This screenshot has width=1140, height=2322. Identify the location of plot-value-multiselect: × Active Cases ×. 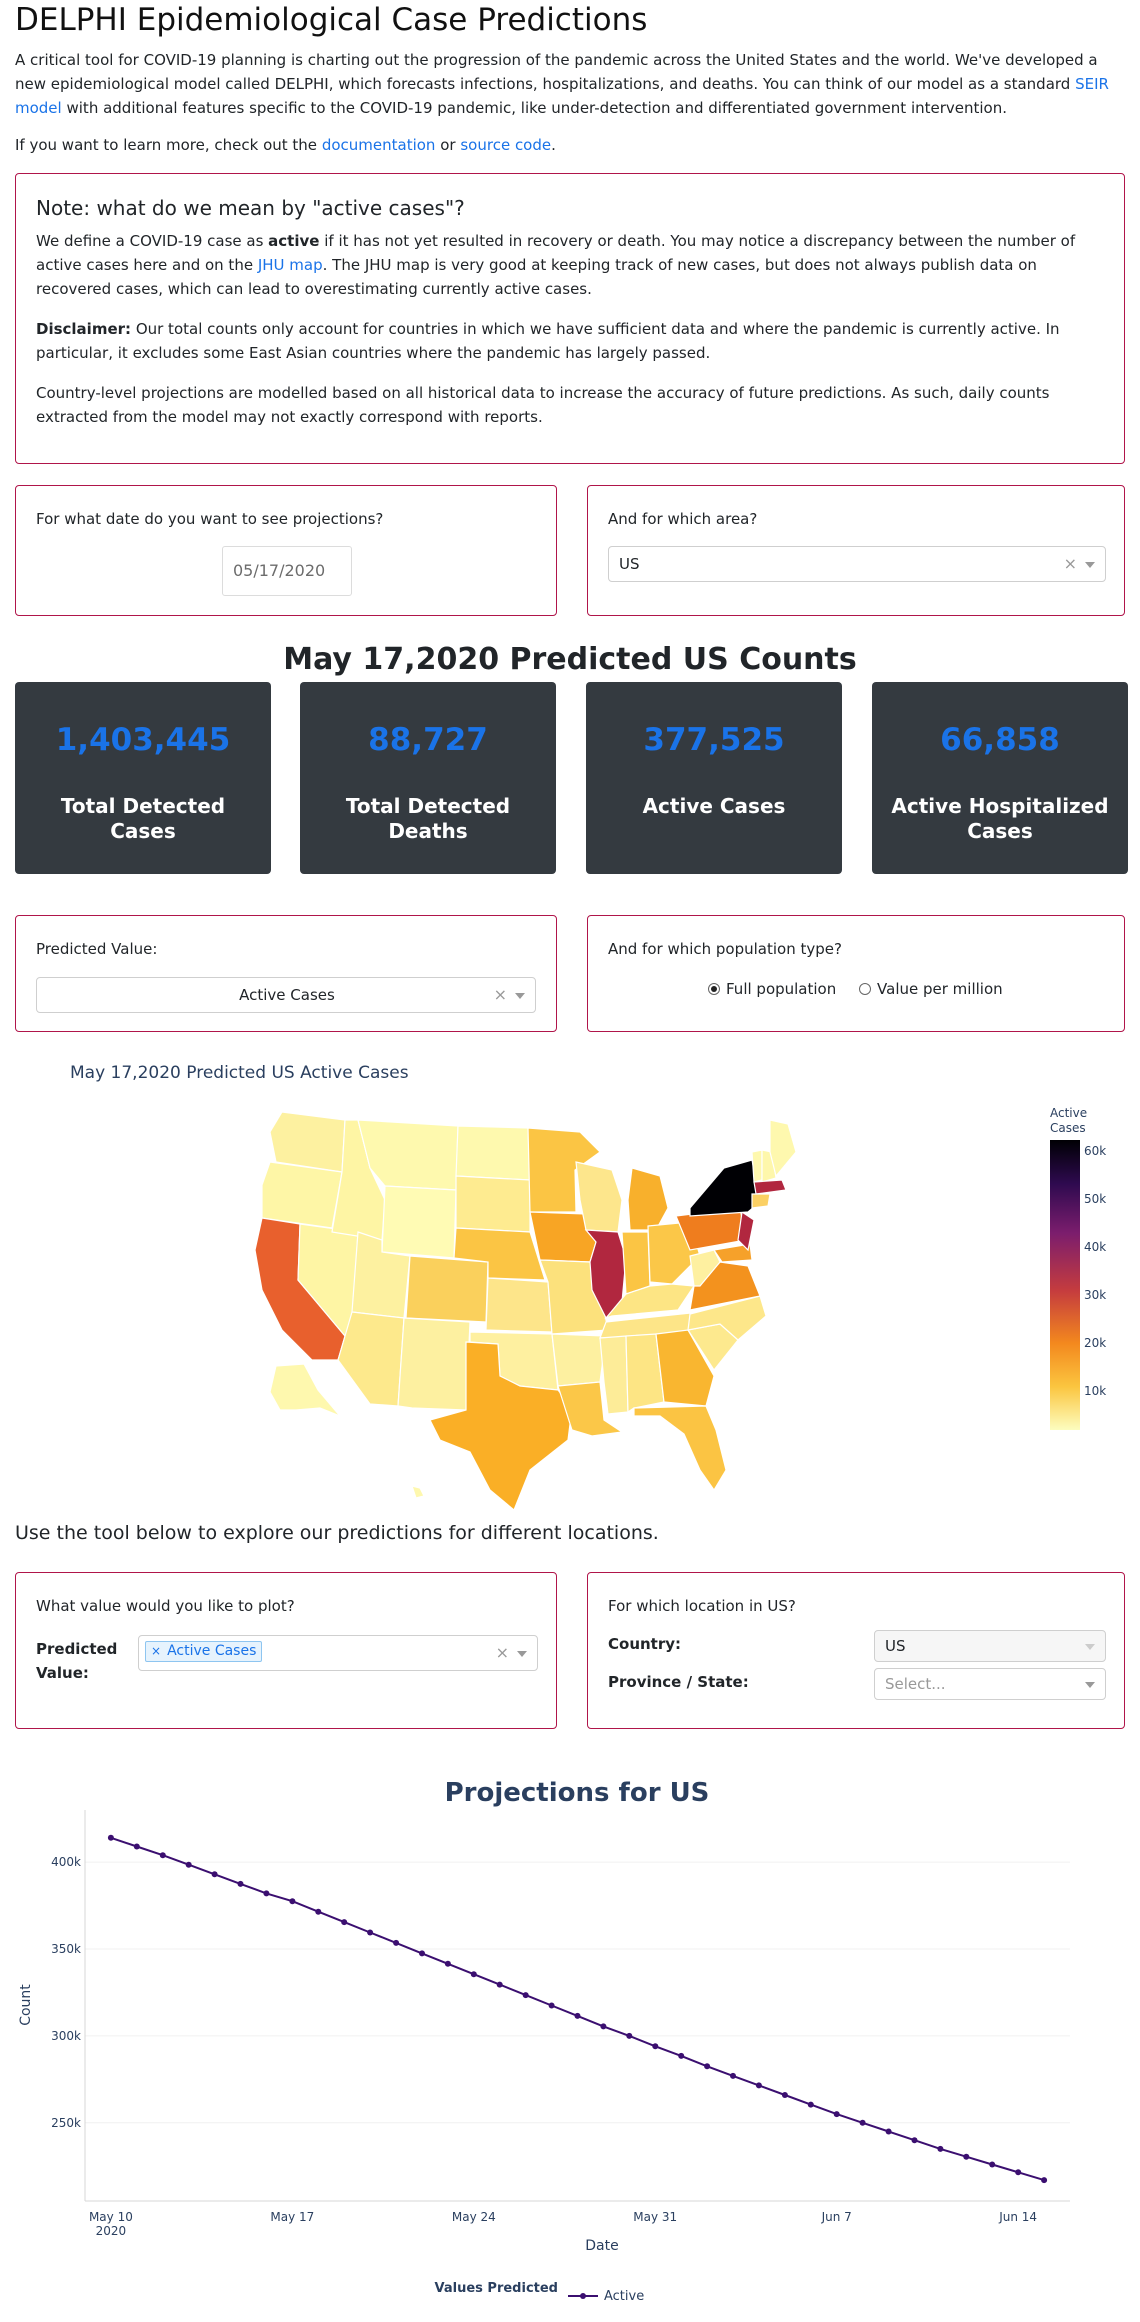
(338, 1653).